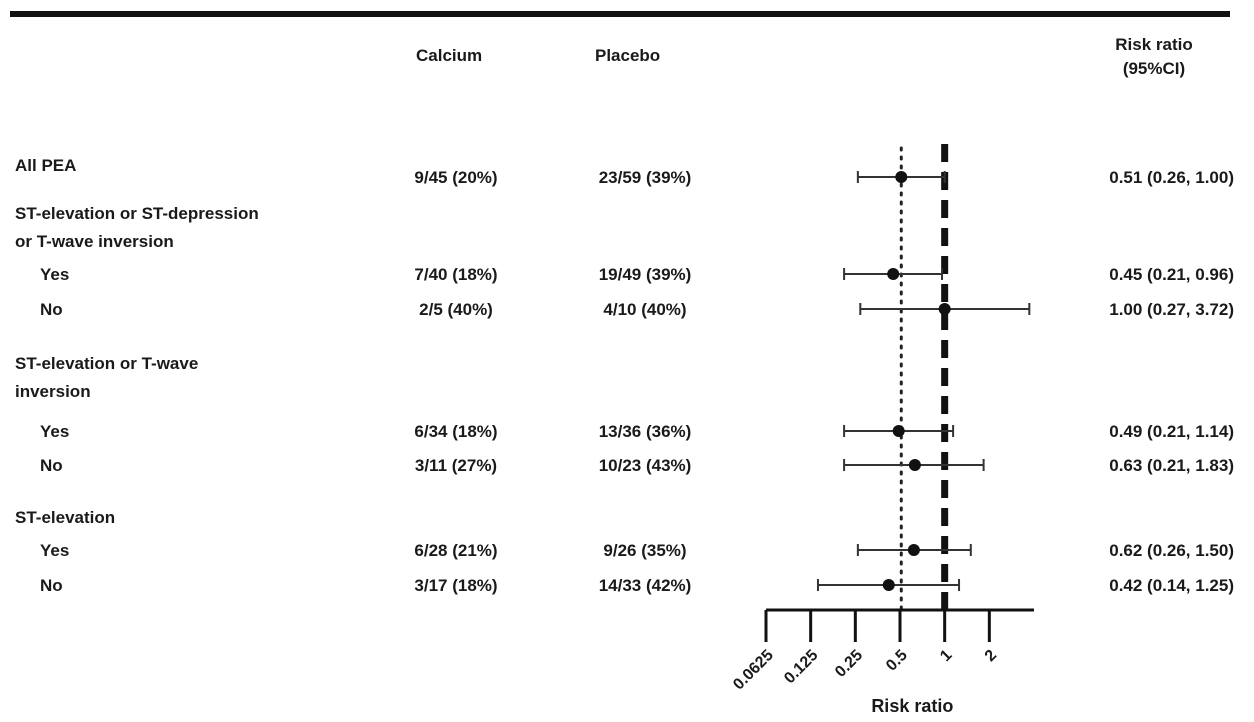 The width and height of the screenshot is (1254, 722). I want to click on x-tick-label: 0.0625, so click(753, 670).